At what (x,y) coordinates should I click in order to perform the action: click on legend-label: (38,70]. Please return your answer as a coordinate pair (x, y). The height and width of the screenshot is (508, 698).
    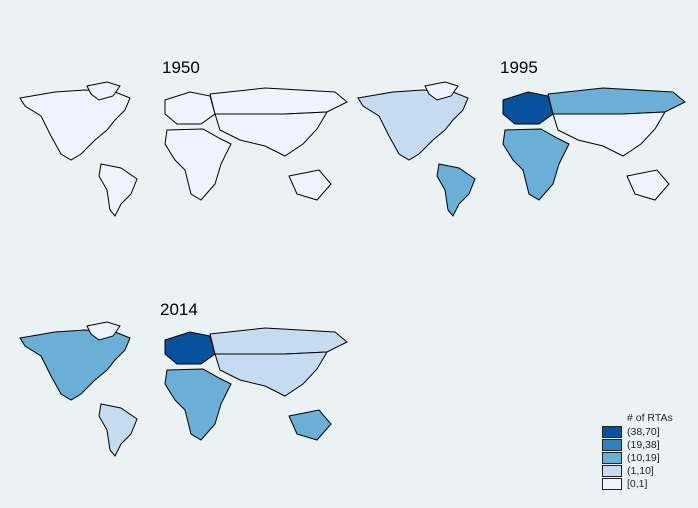
    Looking at the image, I should click on (643, 431).